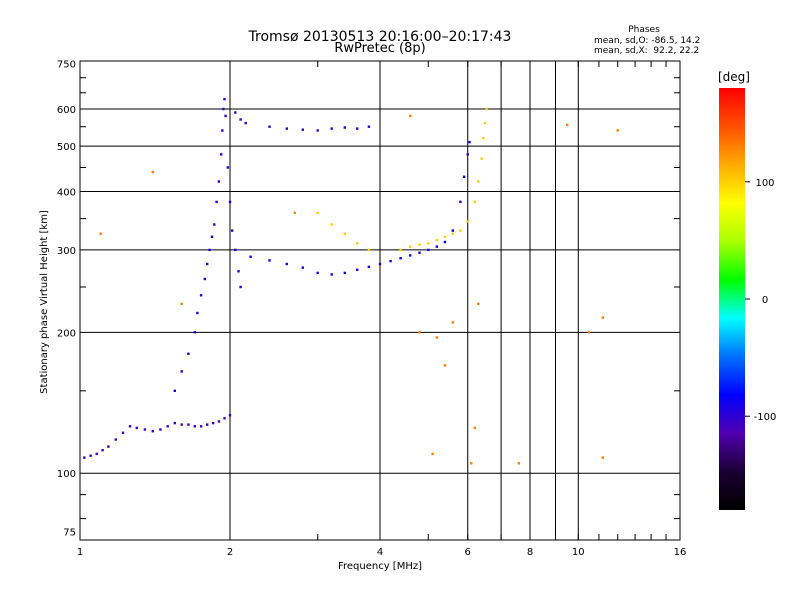 This screenshot has width=800, height=600. Describe the element at coordinates (66, 333) in the screenshot. I see `y-tick-label: 200` at that location.